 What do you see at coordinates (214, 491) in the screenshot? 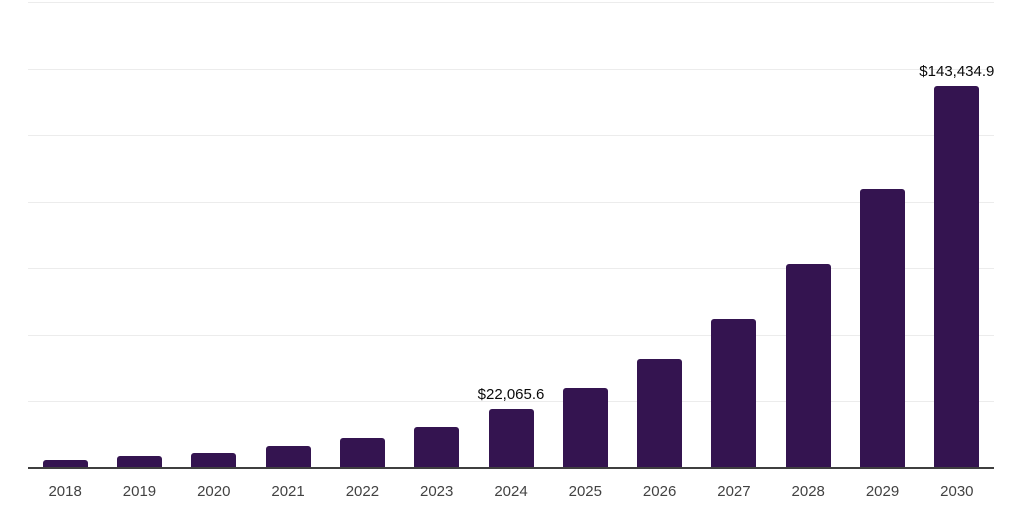
I see `x-tick-label-2020: 2020` at bounding box center [214, 491].